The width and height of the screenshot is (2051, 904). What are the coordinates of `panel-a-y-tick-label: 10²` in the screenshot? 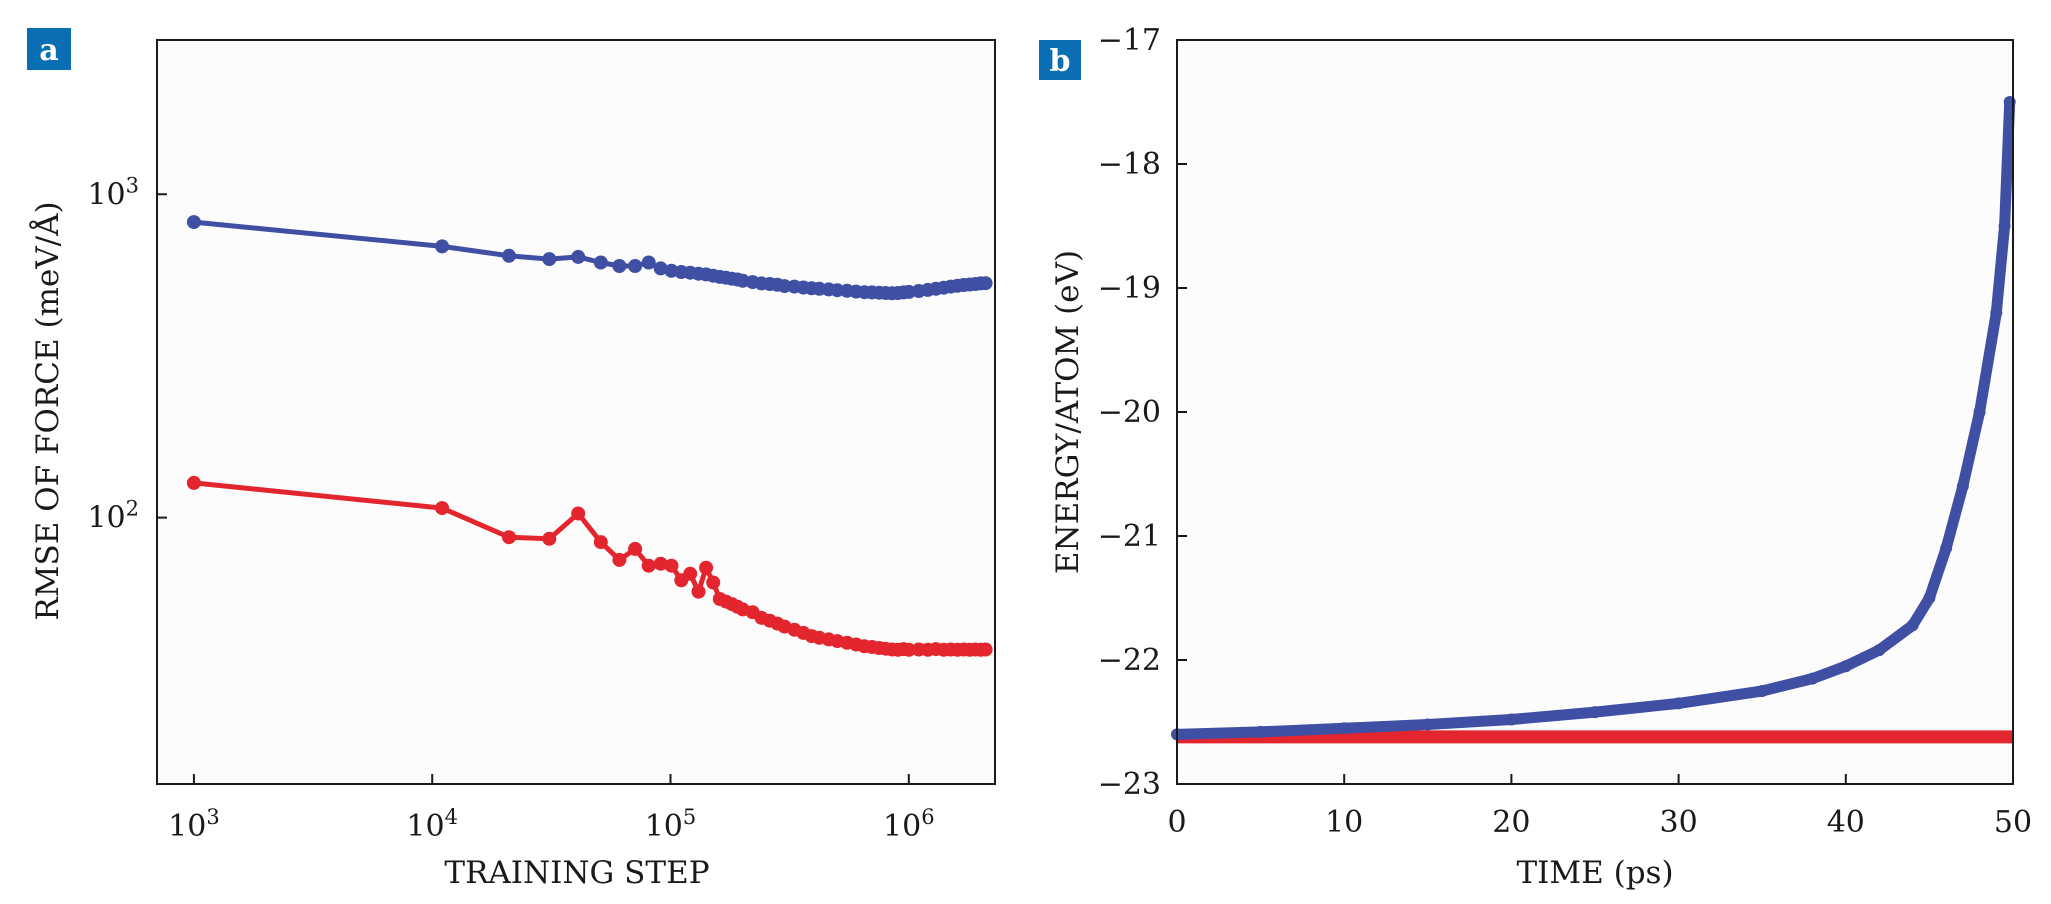 It's located at (113, 516).